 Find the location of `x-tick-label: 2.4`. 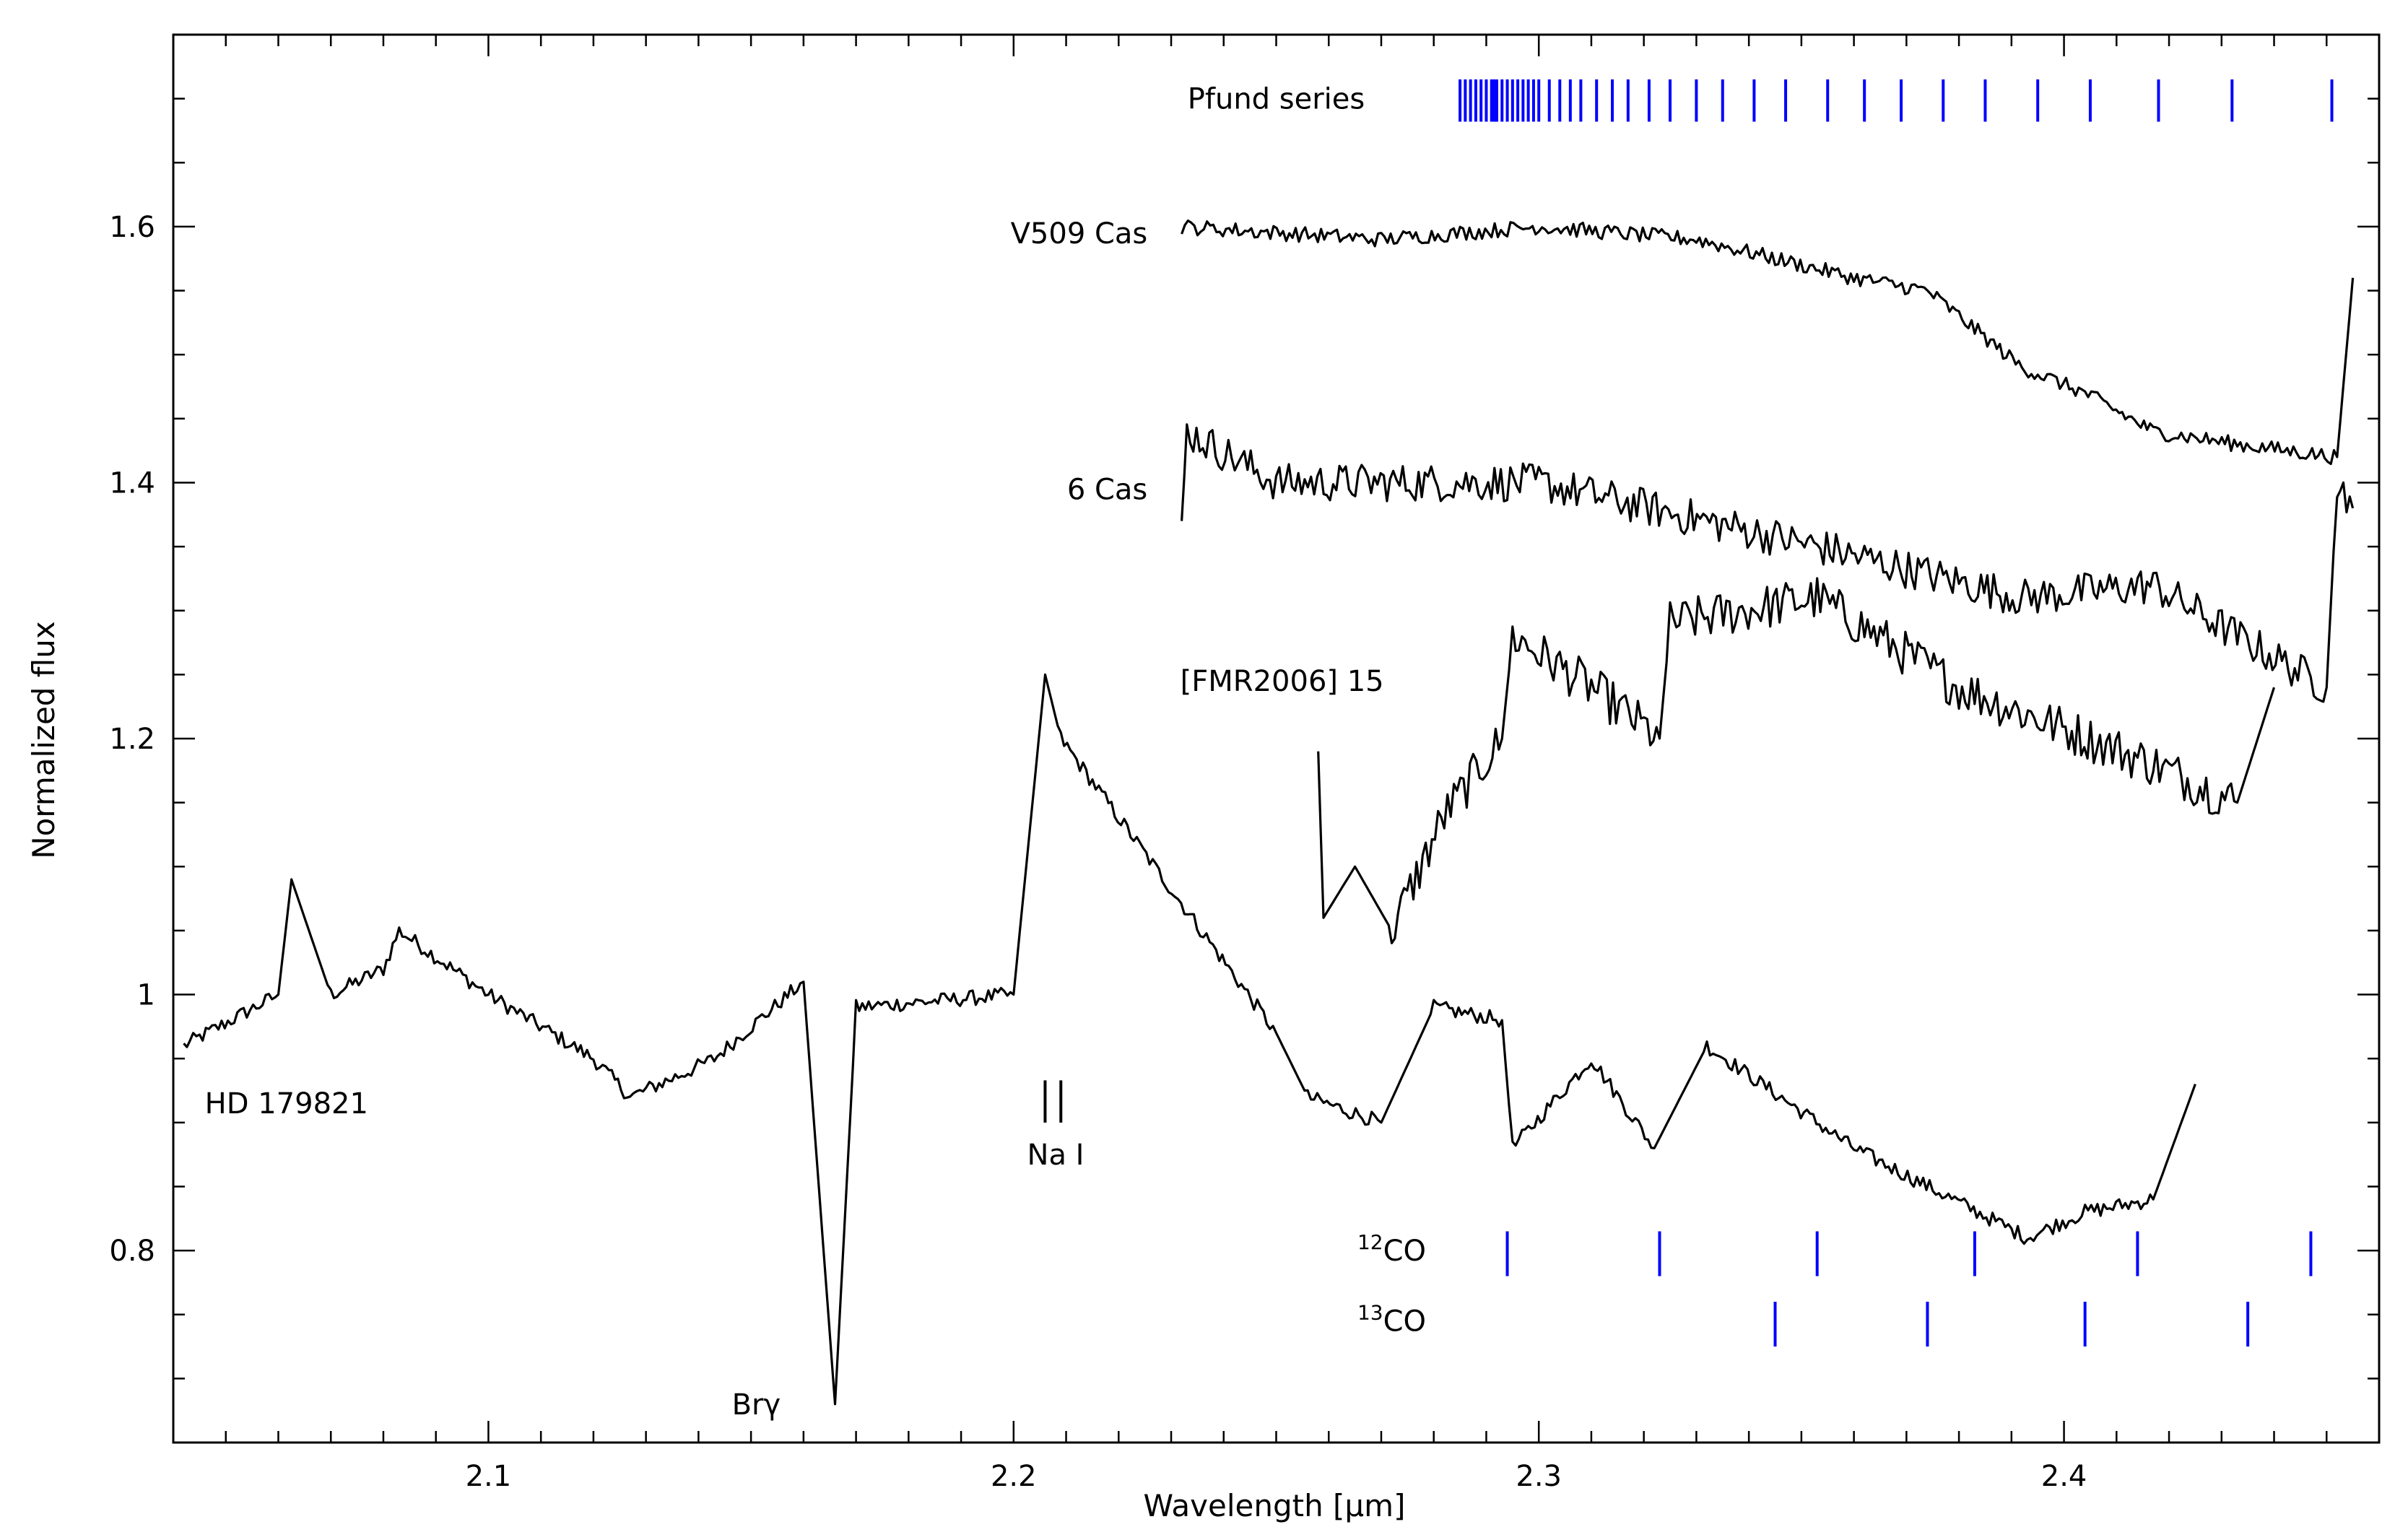

x-tick-label: 2.4 is located at coordinates (2064, 1476).